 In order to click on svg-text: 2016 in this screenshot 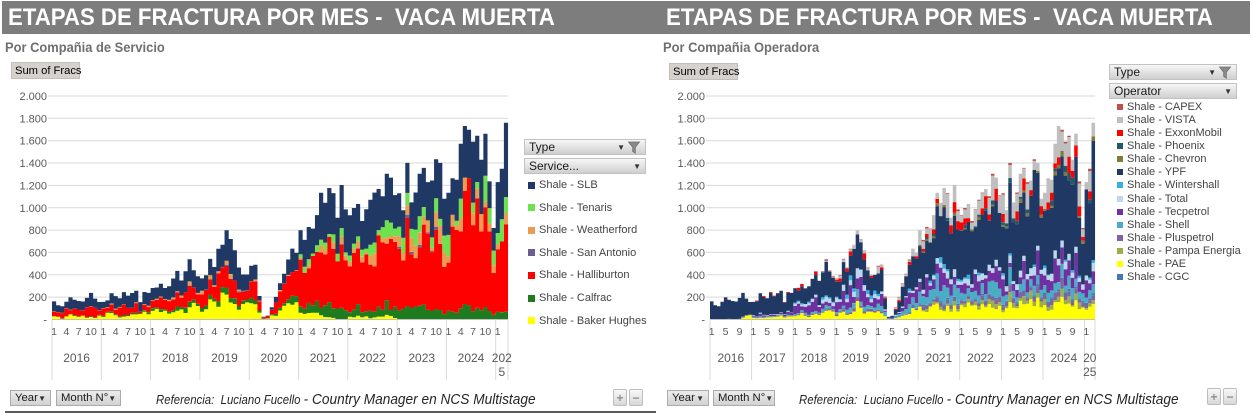, I will do `click(730, 358)`.